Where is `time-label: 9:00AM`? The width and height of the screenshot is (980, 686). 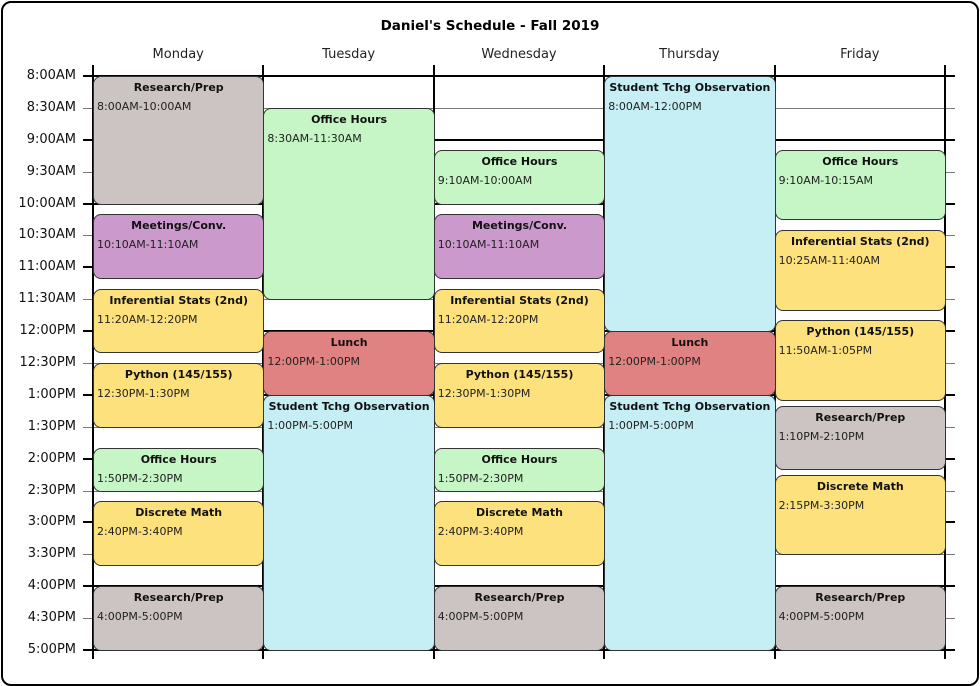
time-label: 9:00AM is located at coordinates (51, 139).